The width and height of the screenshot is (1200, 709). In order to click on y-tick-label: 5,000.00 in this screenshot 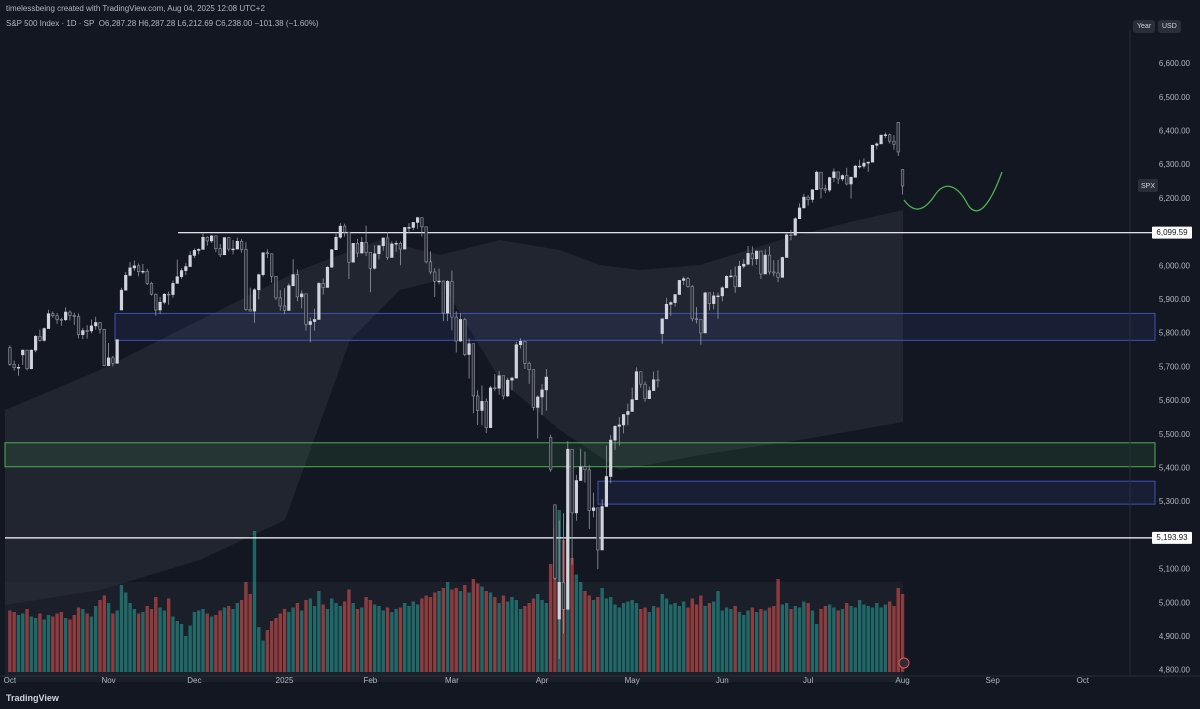, I will do `click(1175, 602)`.